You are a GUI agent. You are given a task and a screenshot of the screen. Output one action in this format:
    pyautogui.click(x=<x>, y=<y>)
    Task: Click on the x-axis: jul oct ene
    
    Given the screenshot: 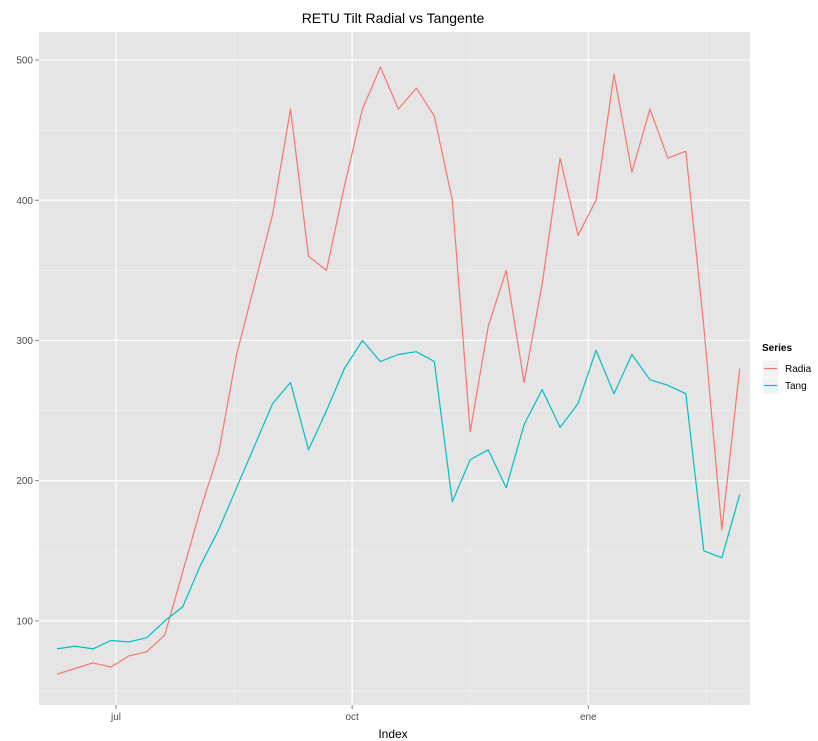 What is the action you would take?
    pyautogui.click(x=353, y=714)
    